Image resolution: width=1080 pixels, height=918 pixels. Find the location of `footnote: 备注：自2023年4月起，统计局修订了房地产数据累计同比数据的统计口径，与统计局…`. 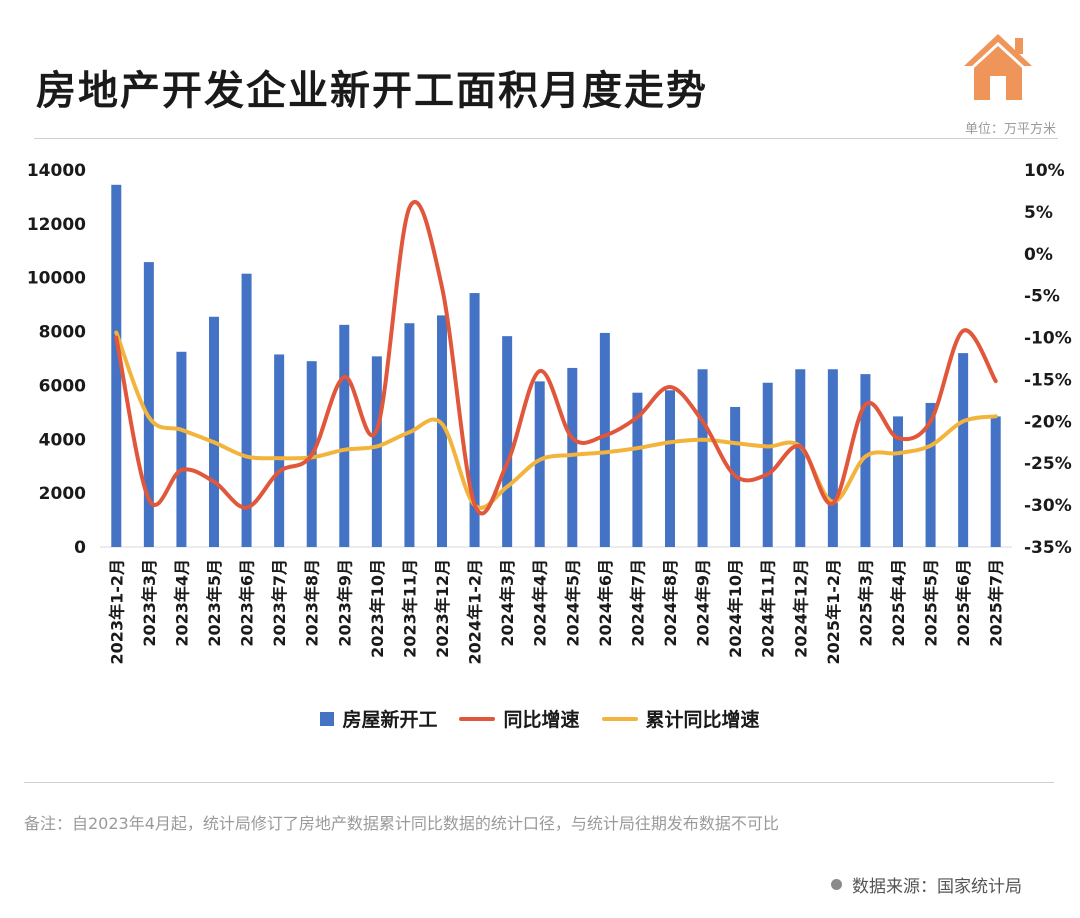

footnote: 备注：自2023年4月起，统计局修订了房地产数据累计同比数据的统计口径，与统计局… is located at coordinates (401, 823).